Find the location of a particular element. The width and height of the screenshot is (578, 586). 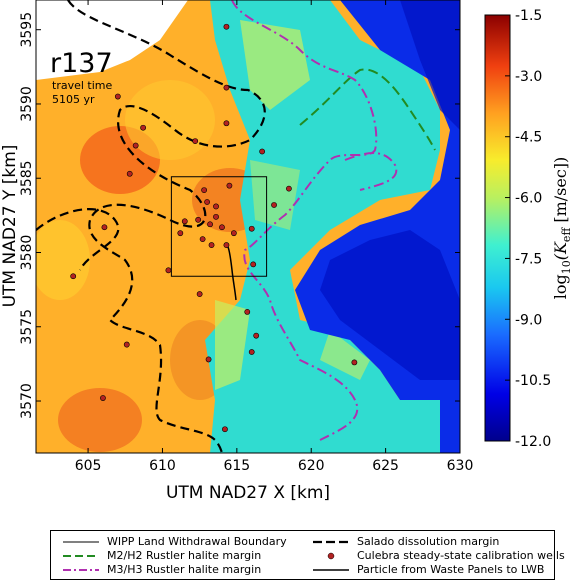

y-axis-label: UTM NAD27 Y [km] is located at coordinates (10, 226).